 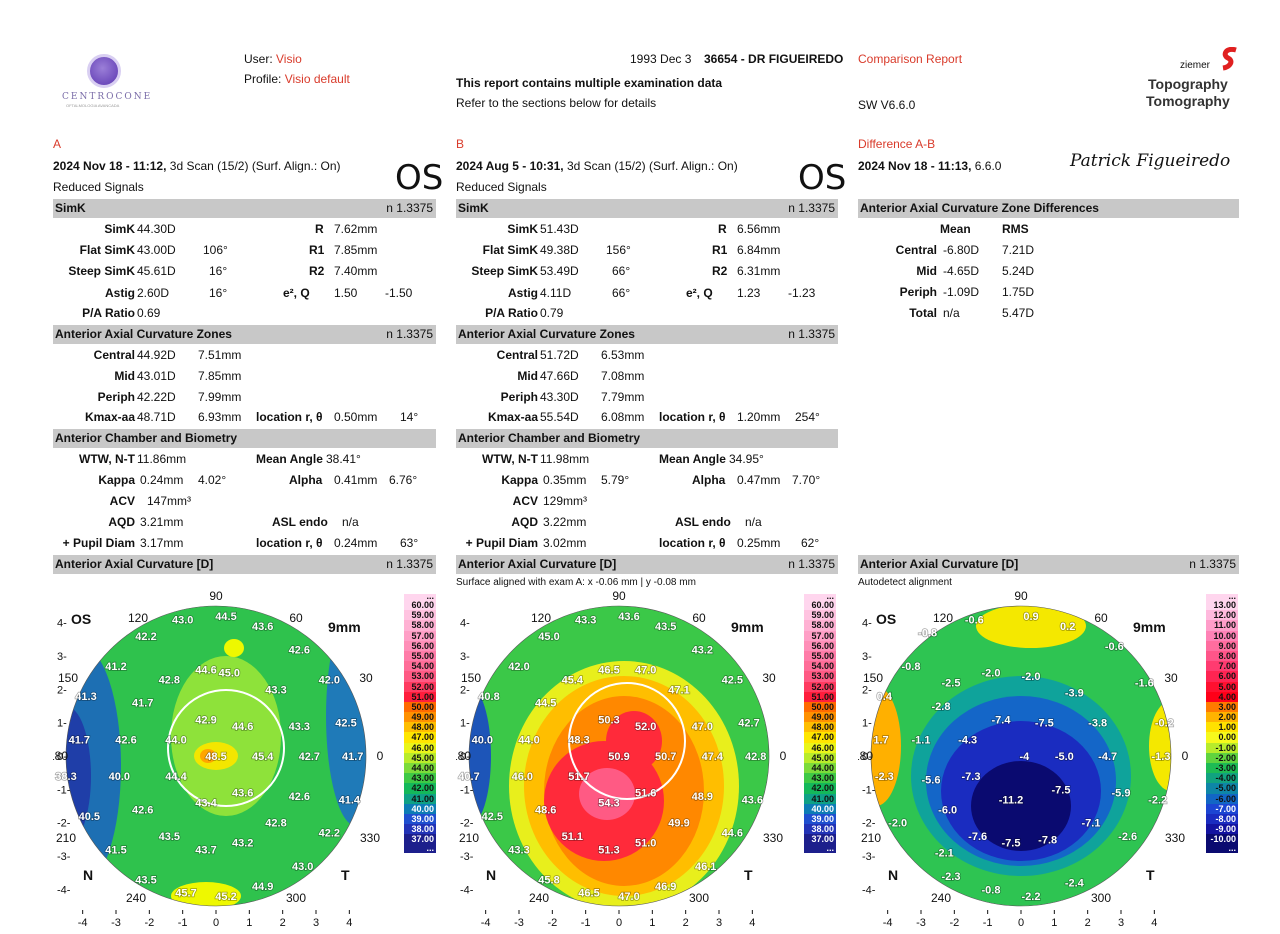 I want to click on map-value: 46.9, so click(x=665, y=887).